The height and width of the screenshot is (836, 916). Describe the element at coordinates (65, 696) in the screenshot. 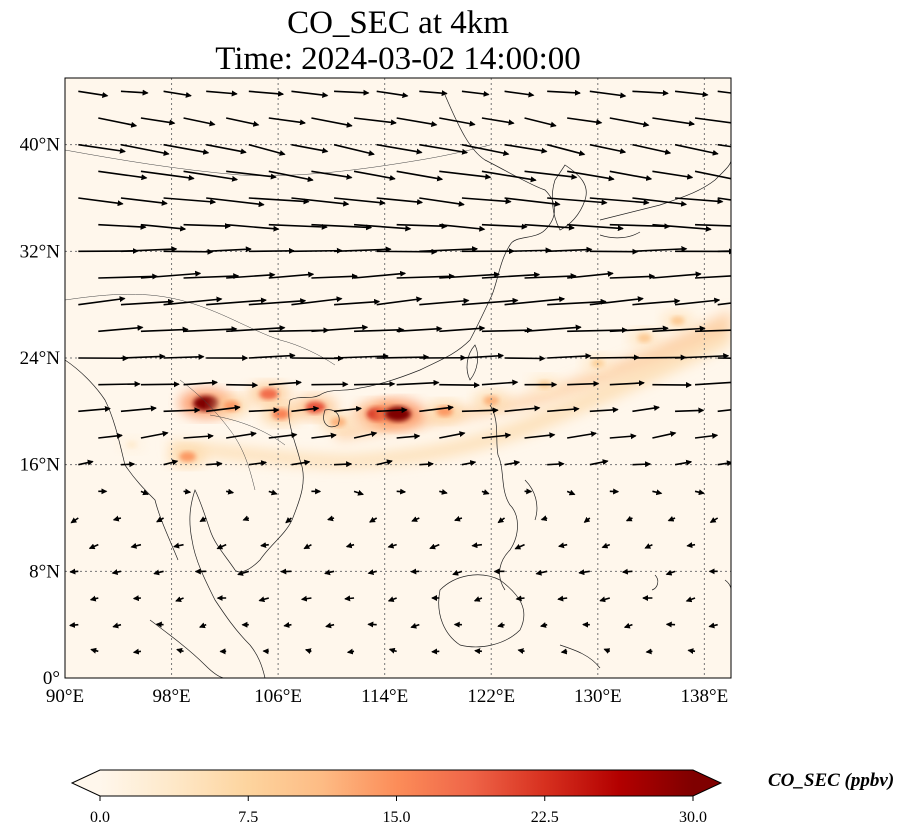

I see `lon-tick-label: 90°E` at that location.